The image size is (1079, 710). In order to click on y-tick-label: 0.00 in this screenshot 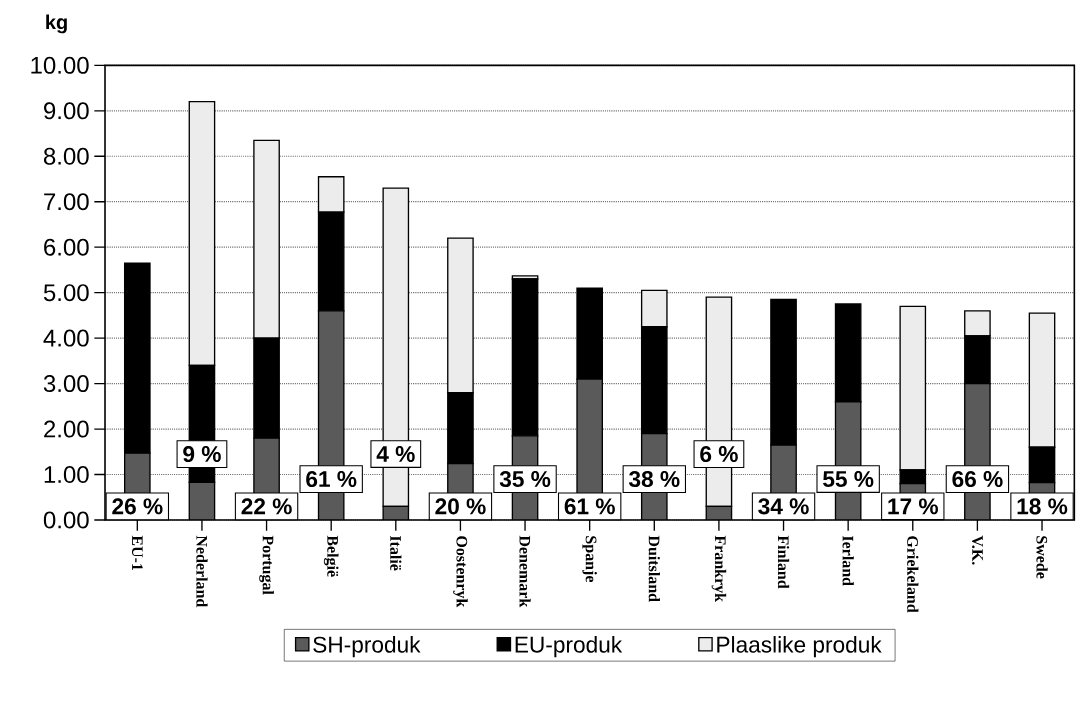, I will do `click(66, 520)`.